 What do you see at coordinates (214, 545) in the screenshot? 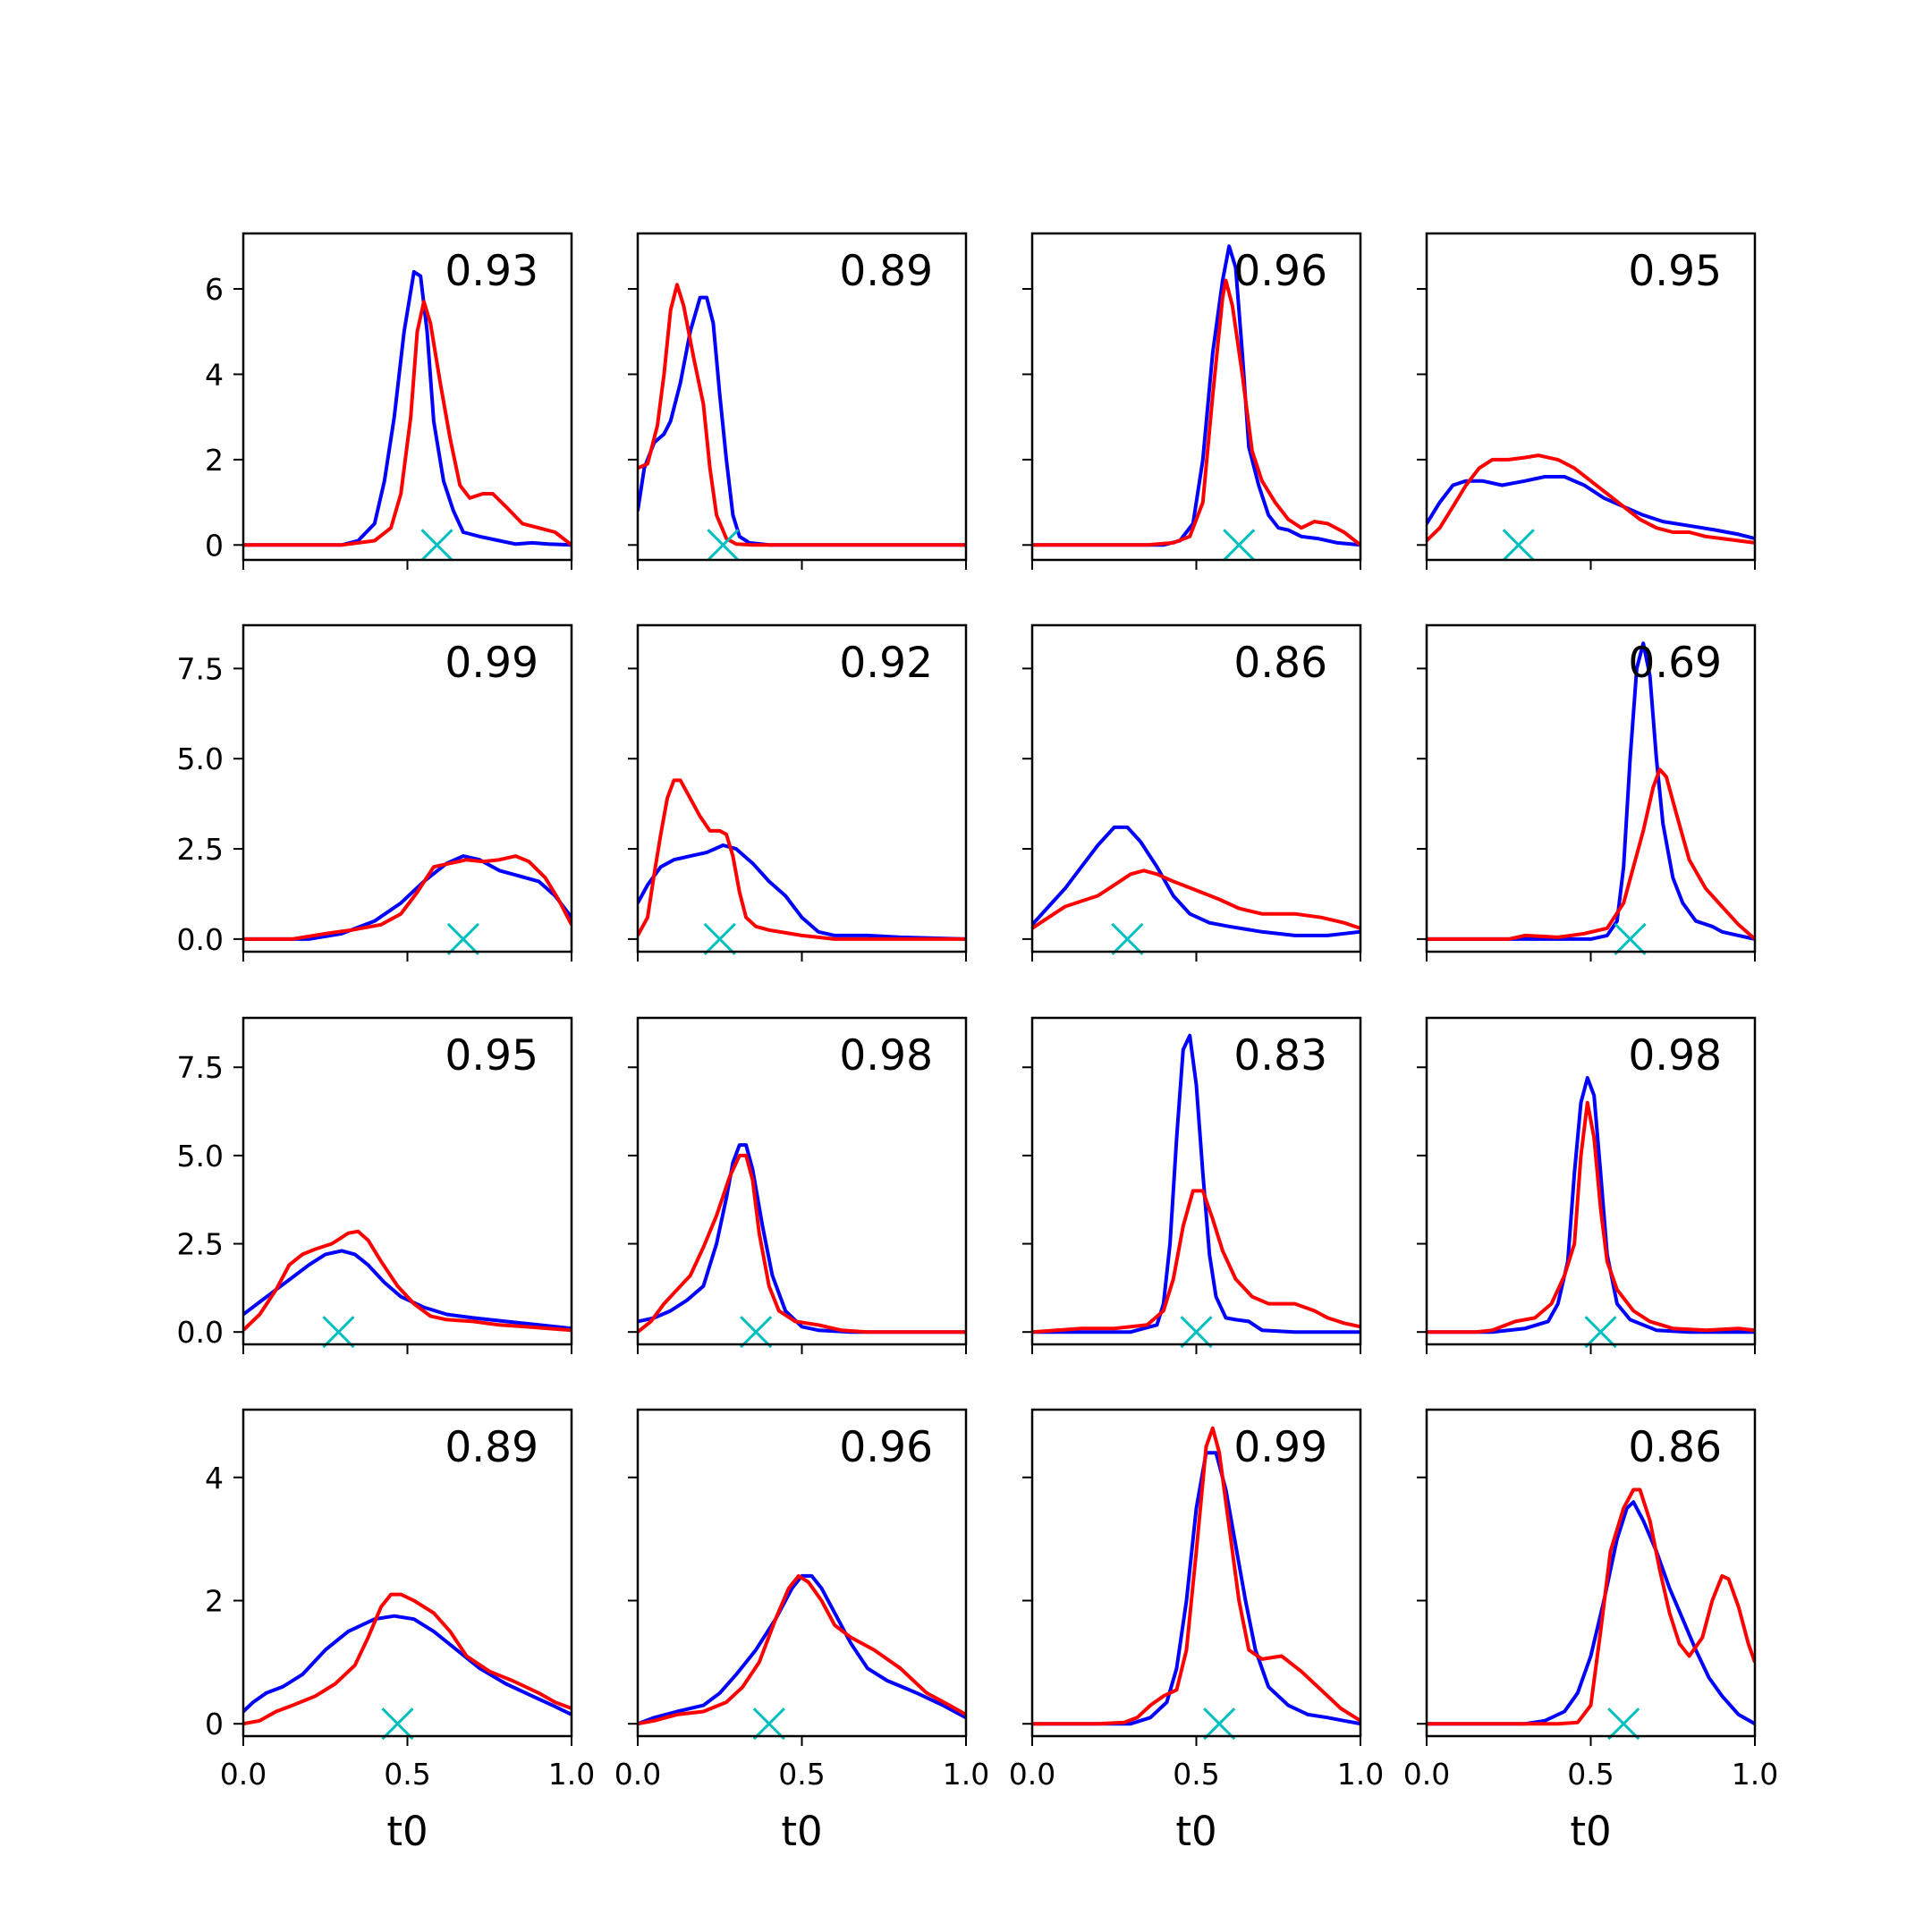
I see `y-tick-label: 0` at bounding box center [214, 545].